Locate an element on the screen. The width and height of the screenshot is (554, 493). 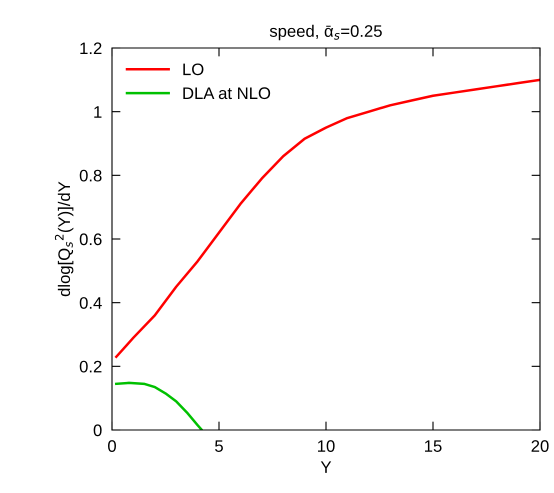
line-series is located at coordinates (159, 406).